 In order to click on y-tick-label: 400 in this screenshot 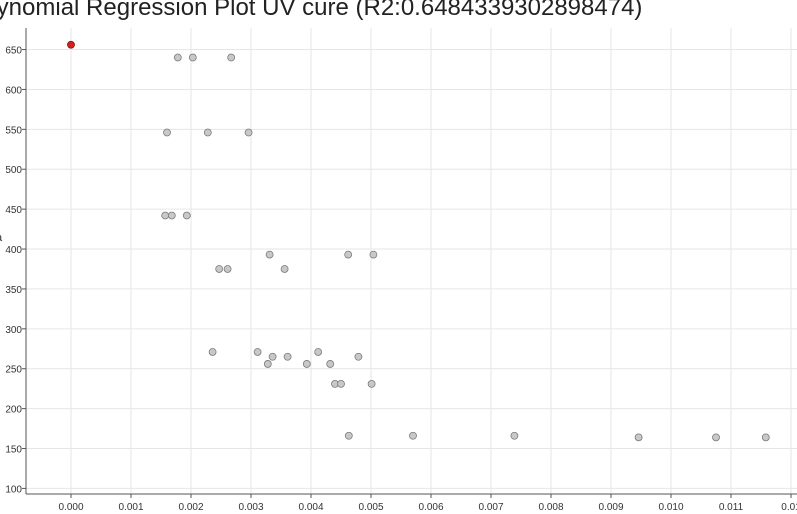, I will do `click(13, 250)`.